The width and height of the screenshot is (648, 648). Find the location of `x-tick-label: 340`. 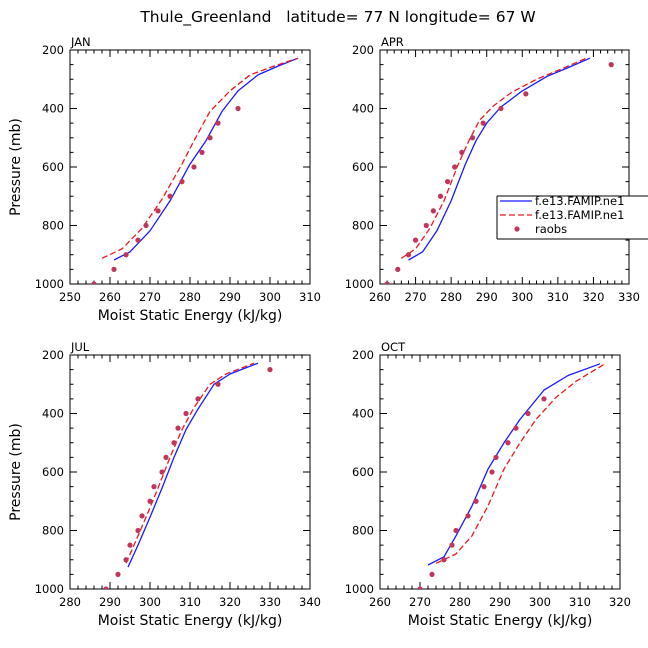

x-tick-label: 340 is located at coordinates (310, 602).